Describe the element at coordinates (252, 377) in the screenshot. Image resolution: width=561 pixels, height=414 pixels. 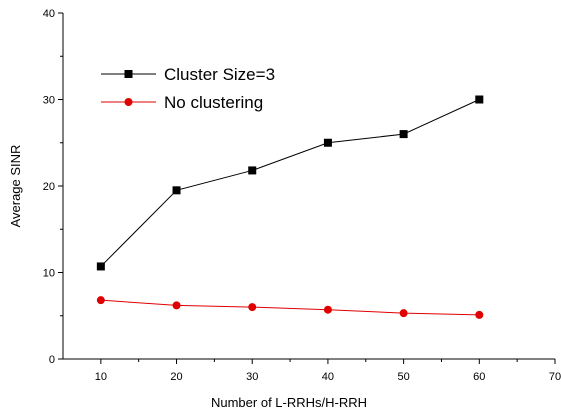
I see `x-tick-label: 30` at that location.